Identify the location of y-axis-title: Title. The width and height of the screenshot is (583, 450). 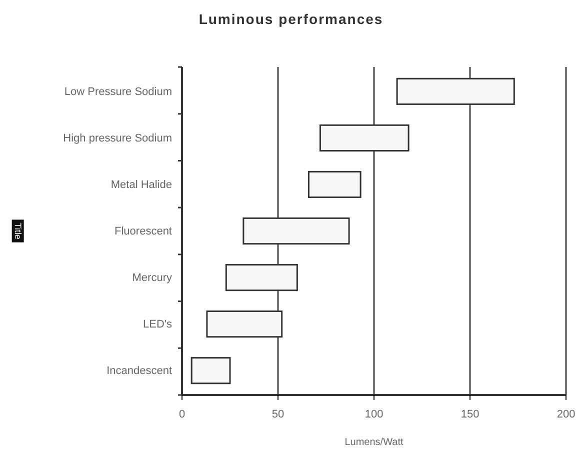
(17, 231).